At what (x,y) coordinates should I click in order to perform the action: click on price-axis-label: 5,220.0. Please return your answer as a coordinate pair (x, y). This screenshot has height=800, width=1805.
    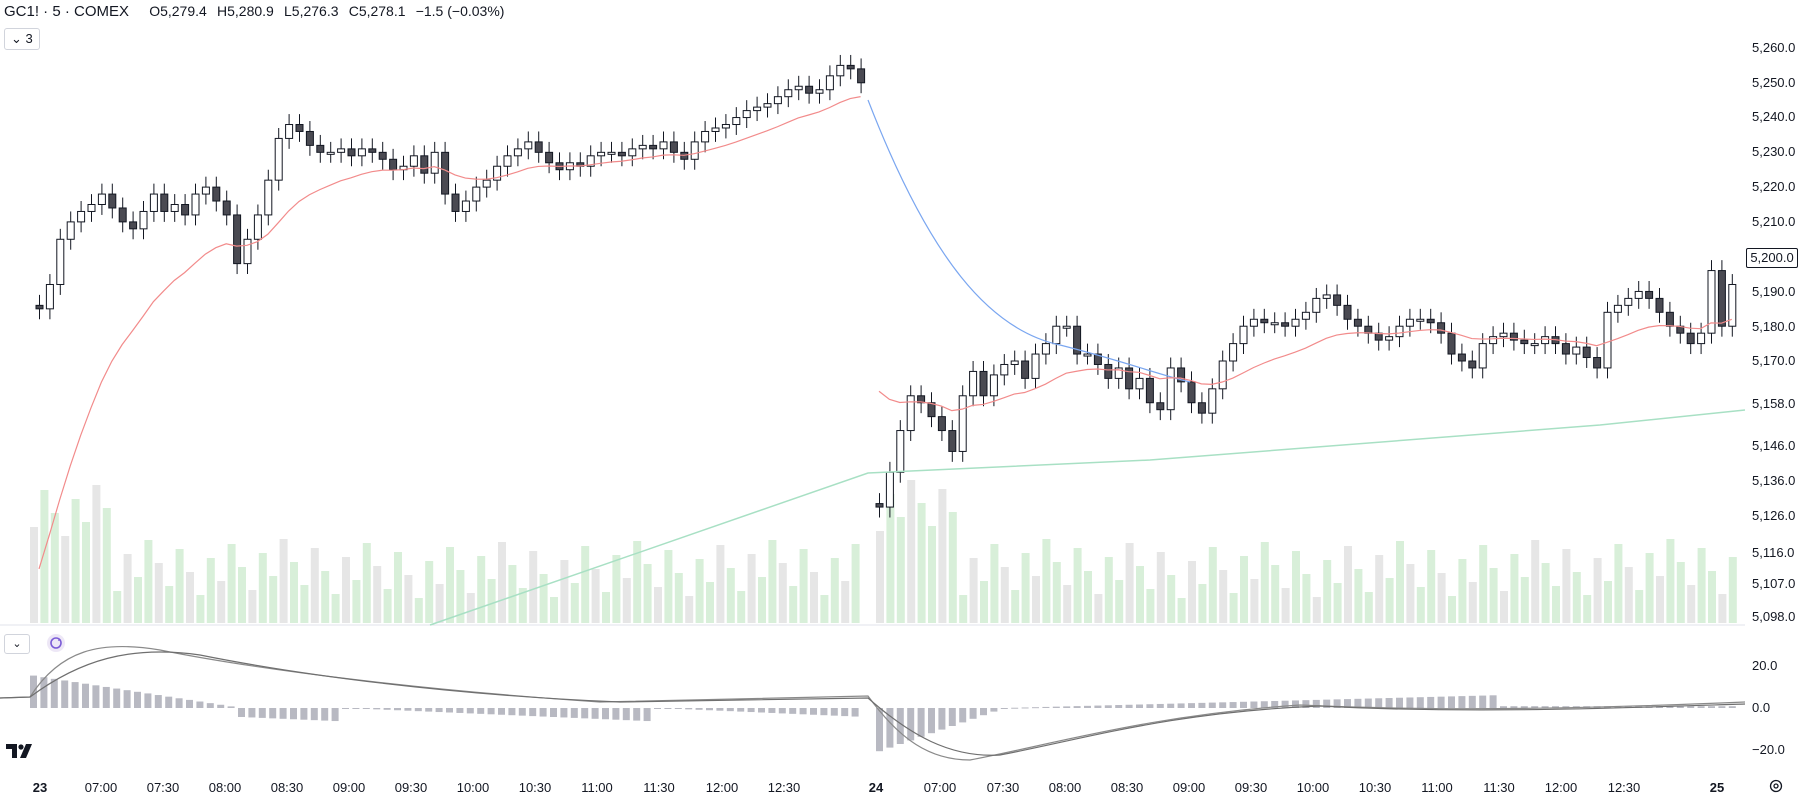
    Looking at the image, I should click on (1773, 186).